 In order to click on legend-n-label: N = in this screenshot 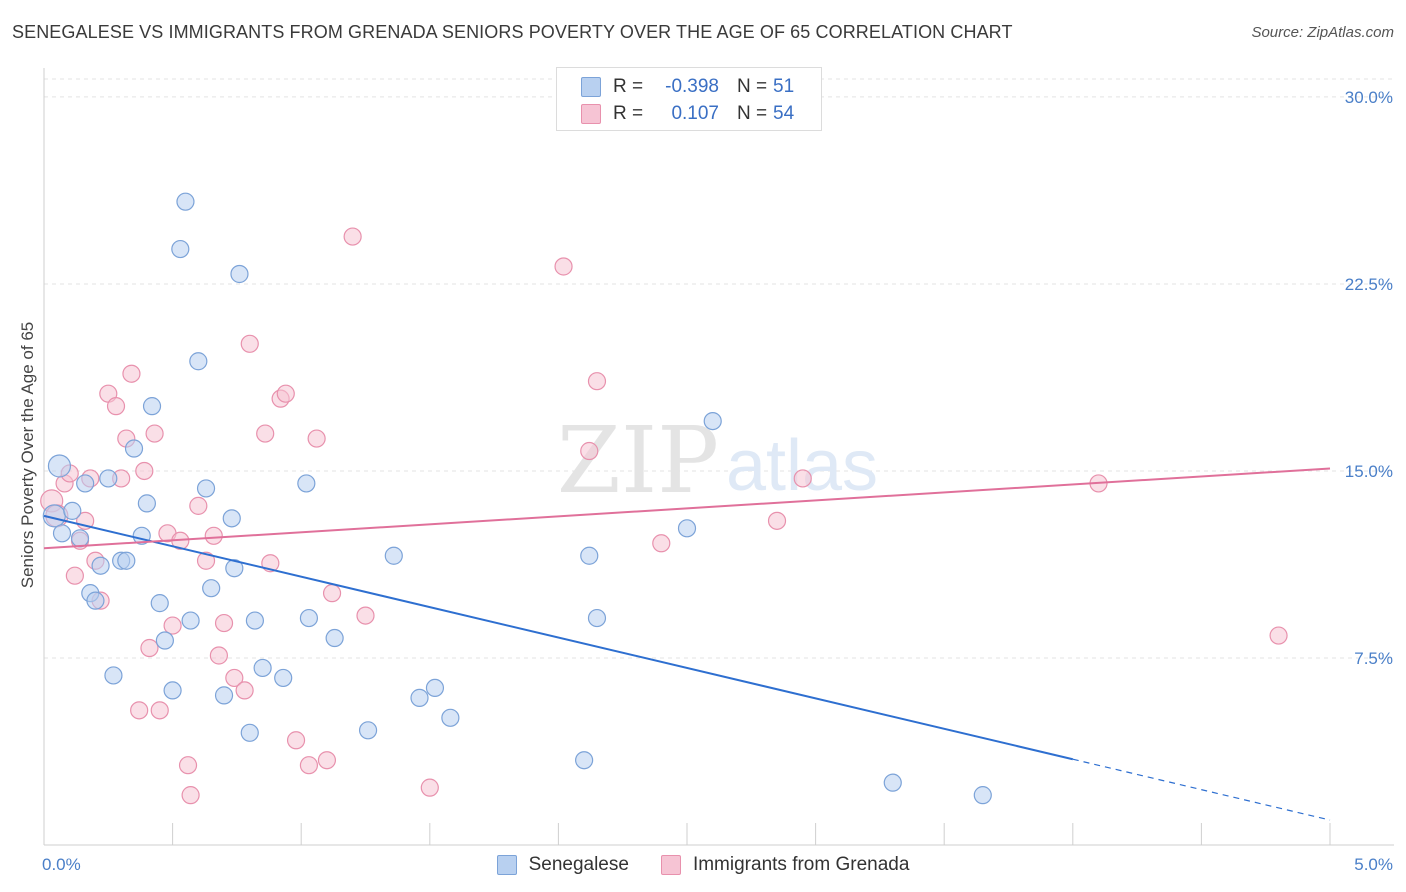, I will do `click(752, 86)`.